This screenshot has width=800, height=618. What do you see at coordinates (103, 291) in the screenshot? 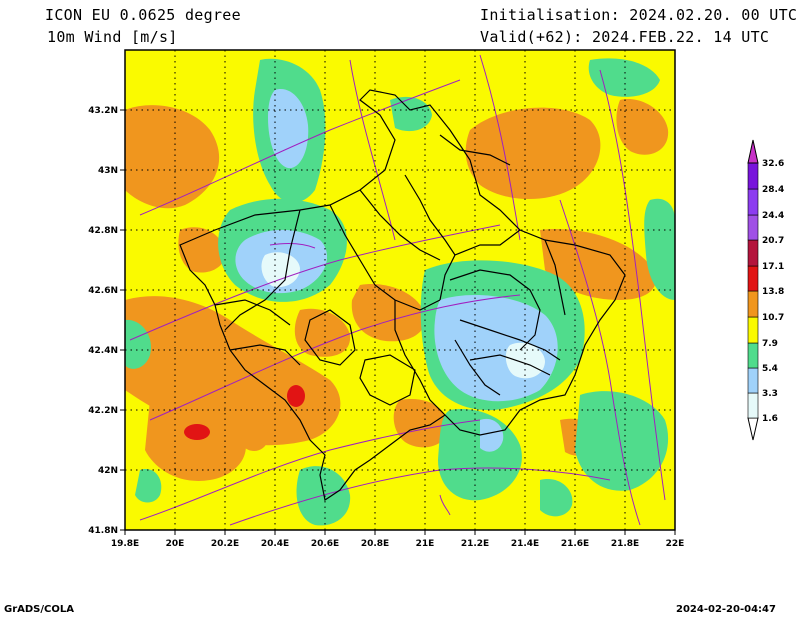
I see `lat-label: 42.6N` at bounding box center [103, 291].